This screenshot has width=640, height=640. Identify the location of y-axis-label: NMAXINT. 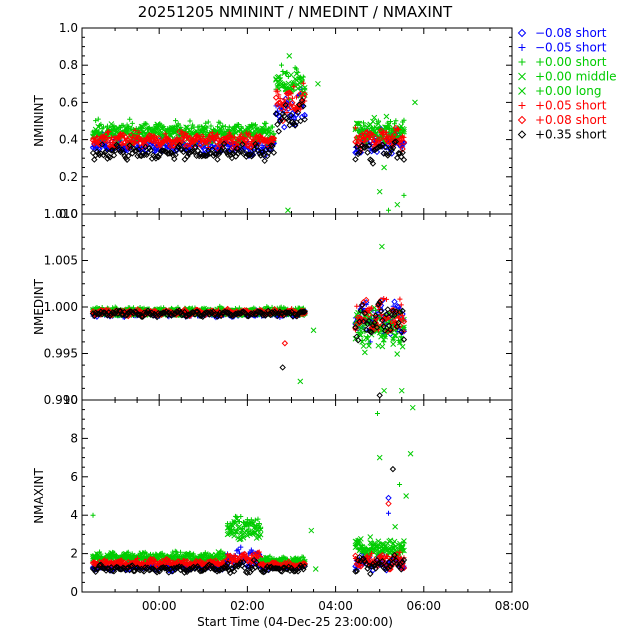
(39, 496).